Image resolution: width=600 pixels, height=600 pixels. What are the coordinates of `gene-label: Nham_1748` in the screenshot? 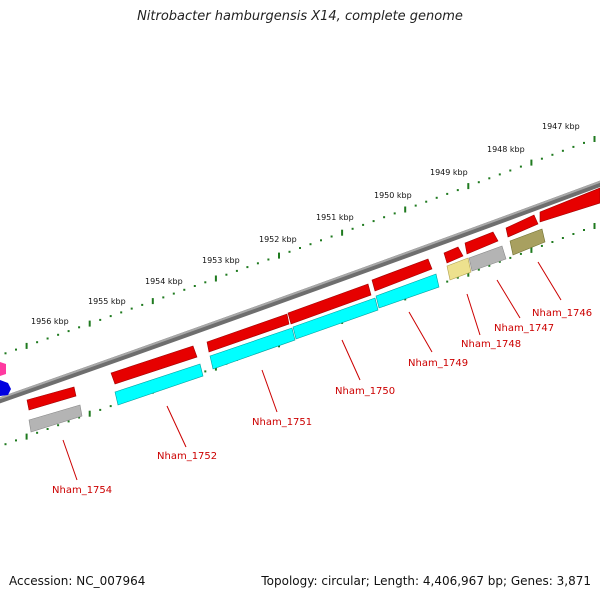 It's located at (491, 344).